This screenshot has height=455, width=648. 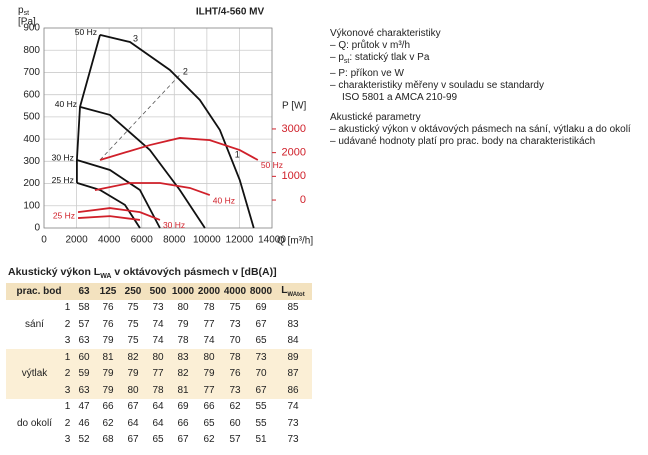 What do you see at coordinates (84, 357) in the screenshot?
I see `cell: 60` at bounding box center [84, 357].